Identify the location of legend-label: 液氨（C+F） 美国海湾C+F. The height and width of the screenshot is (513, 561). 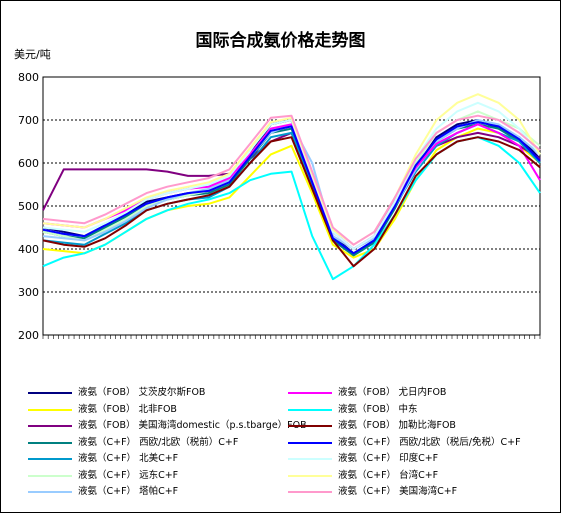
(398, 491).